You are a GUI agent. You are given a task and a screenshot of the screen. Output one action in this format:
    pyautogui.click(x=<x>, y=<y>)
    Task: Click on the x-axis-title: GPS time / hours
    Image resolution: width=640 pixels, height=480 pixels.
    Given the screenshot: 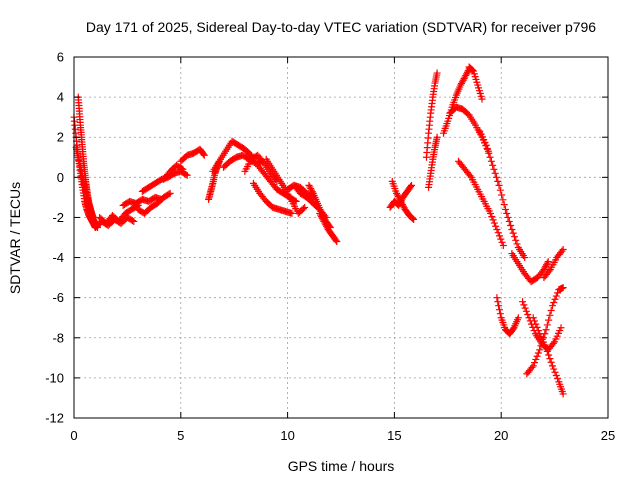 What is the action you would take?
    pyautogui.click(x=341, y=466)
    